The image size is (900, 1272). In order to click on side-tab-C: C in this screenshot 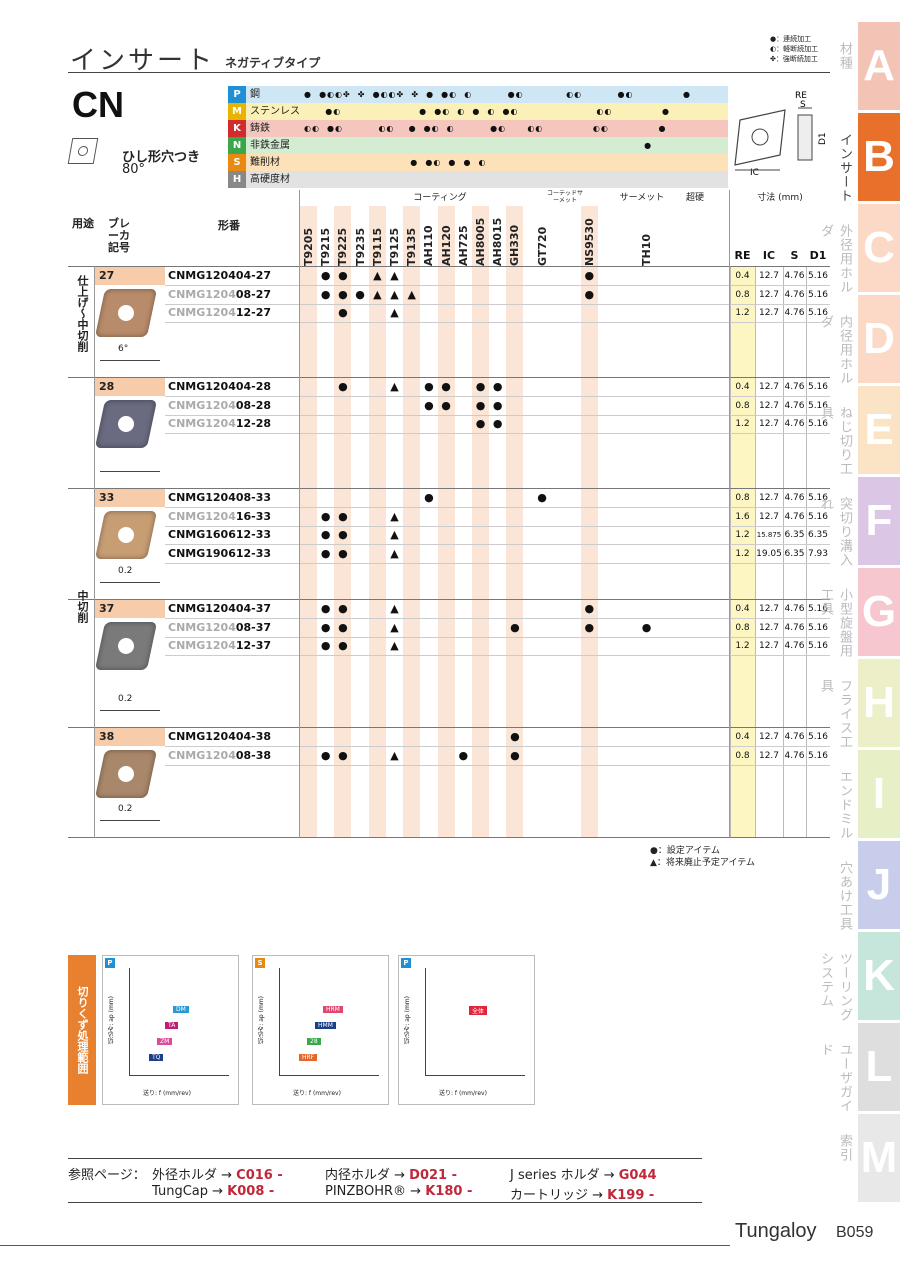, I will do `click(879, 248)`.